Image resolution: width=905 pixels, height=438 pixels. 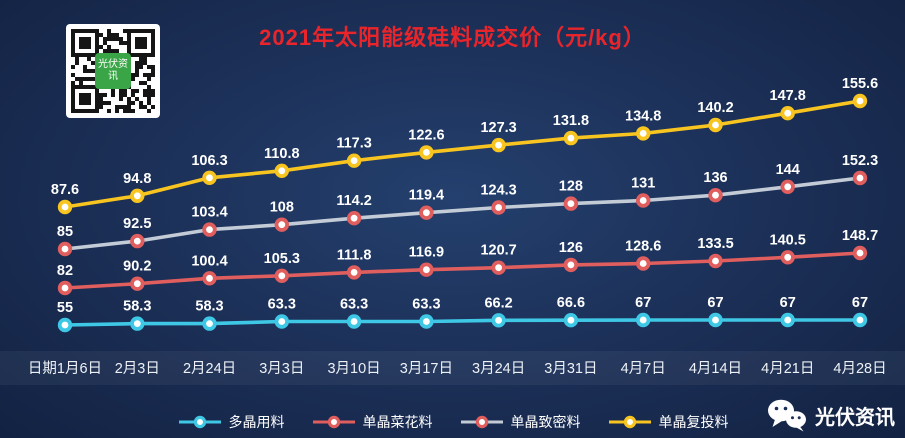 What do you see at coordinates (137, 369) in the screenshot?
I see `x-axis-label: 2月3日` at bounding box center [137, 369].